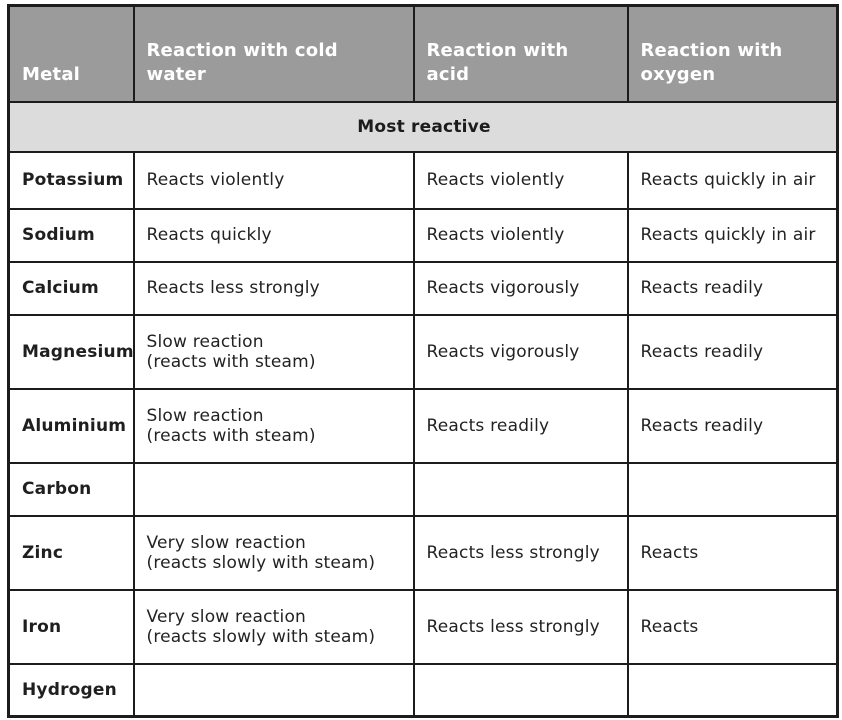 This screenshot has width=842, height=720. What do you see at coordinates (71, 351) in the screenshot?
I see `metal-name: Magnesium` at bounding box center [71, 351].